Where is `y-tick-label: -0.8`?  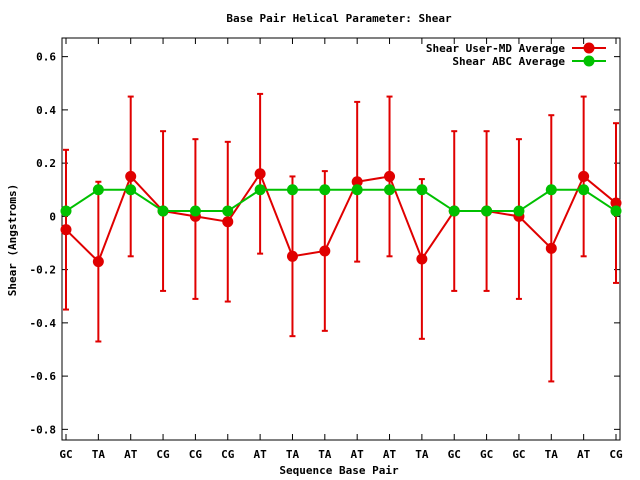
y-tick-label: -0.8 is located at coordinates (43, 429).